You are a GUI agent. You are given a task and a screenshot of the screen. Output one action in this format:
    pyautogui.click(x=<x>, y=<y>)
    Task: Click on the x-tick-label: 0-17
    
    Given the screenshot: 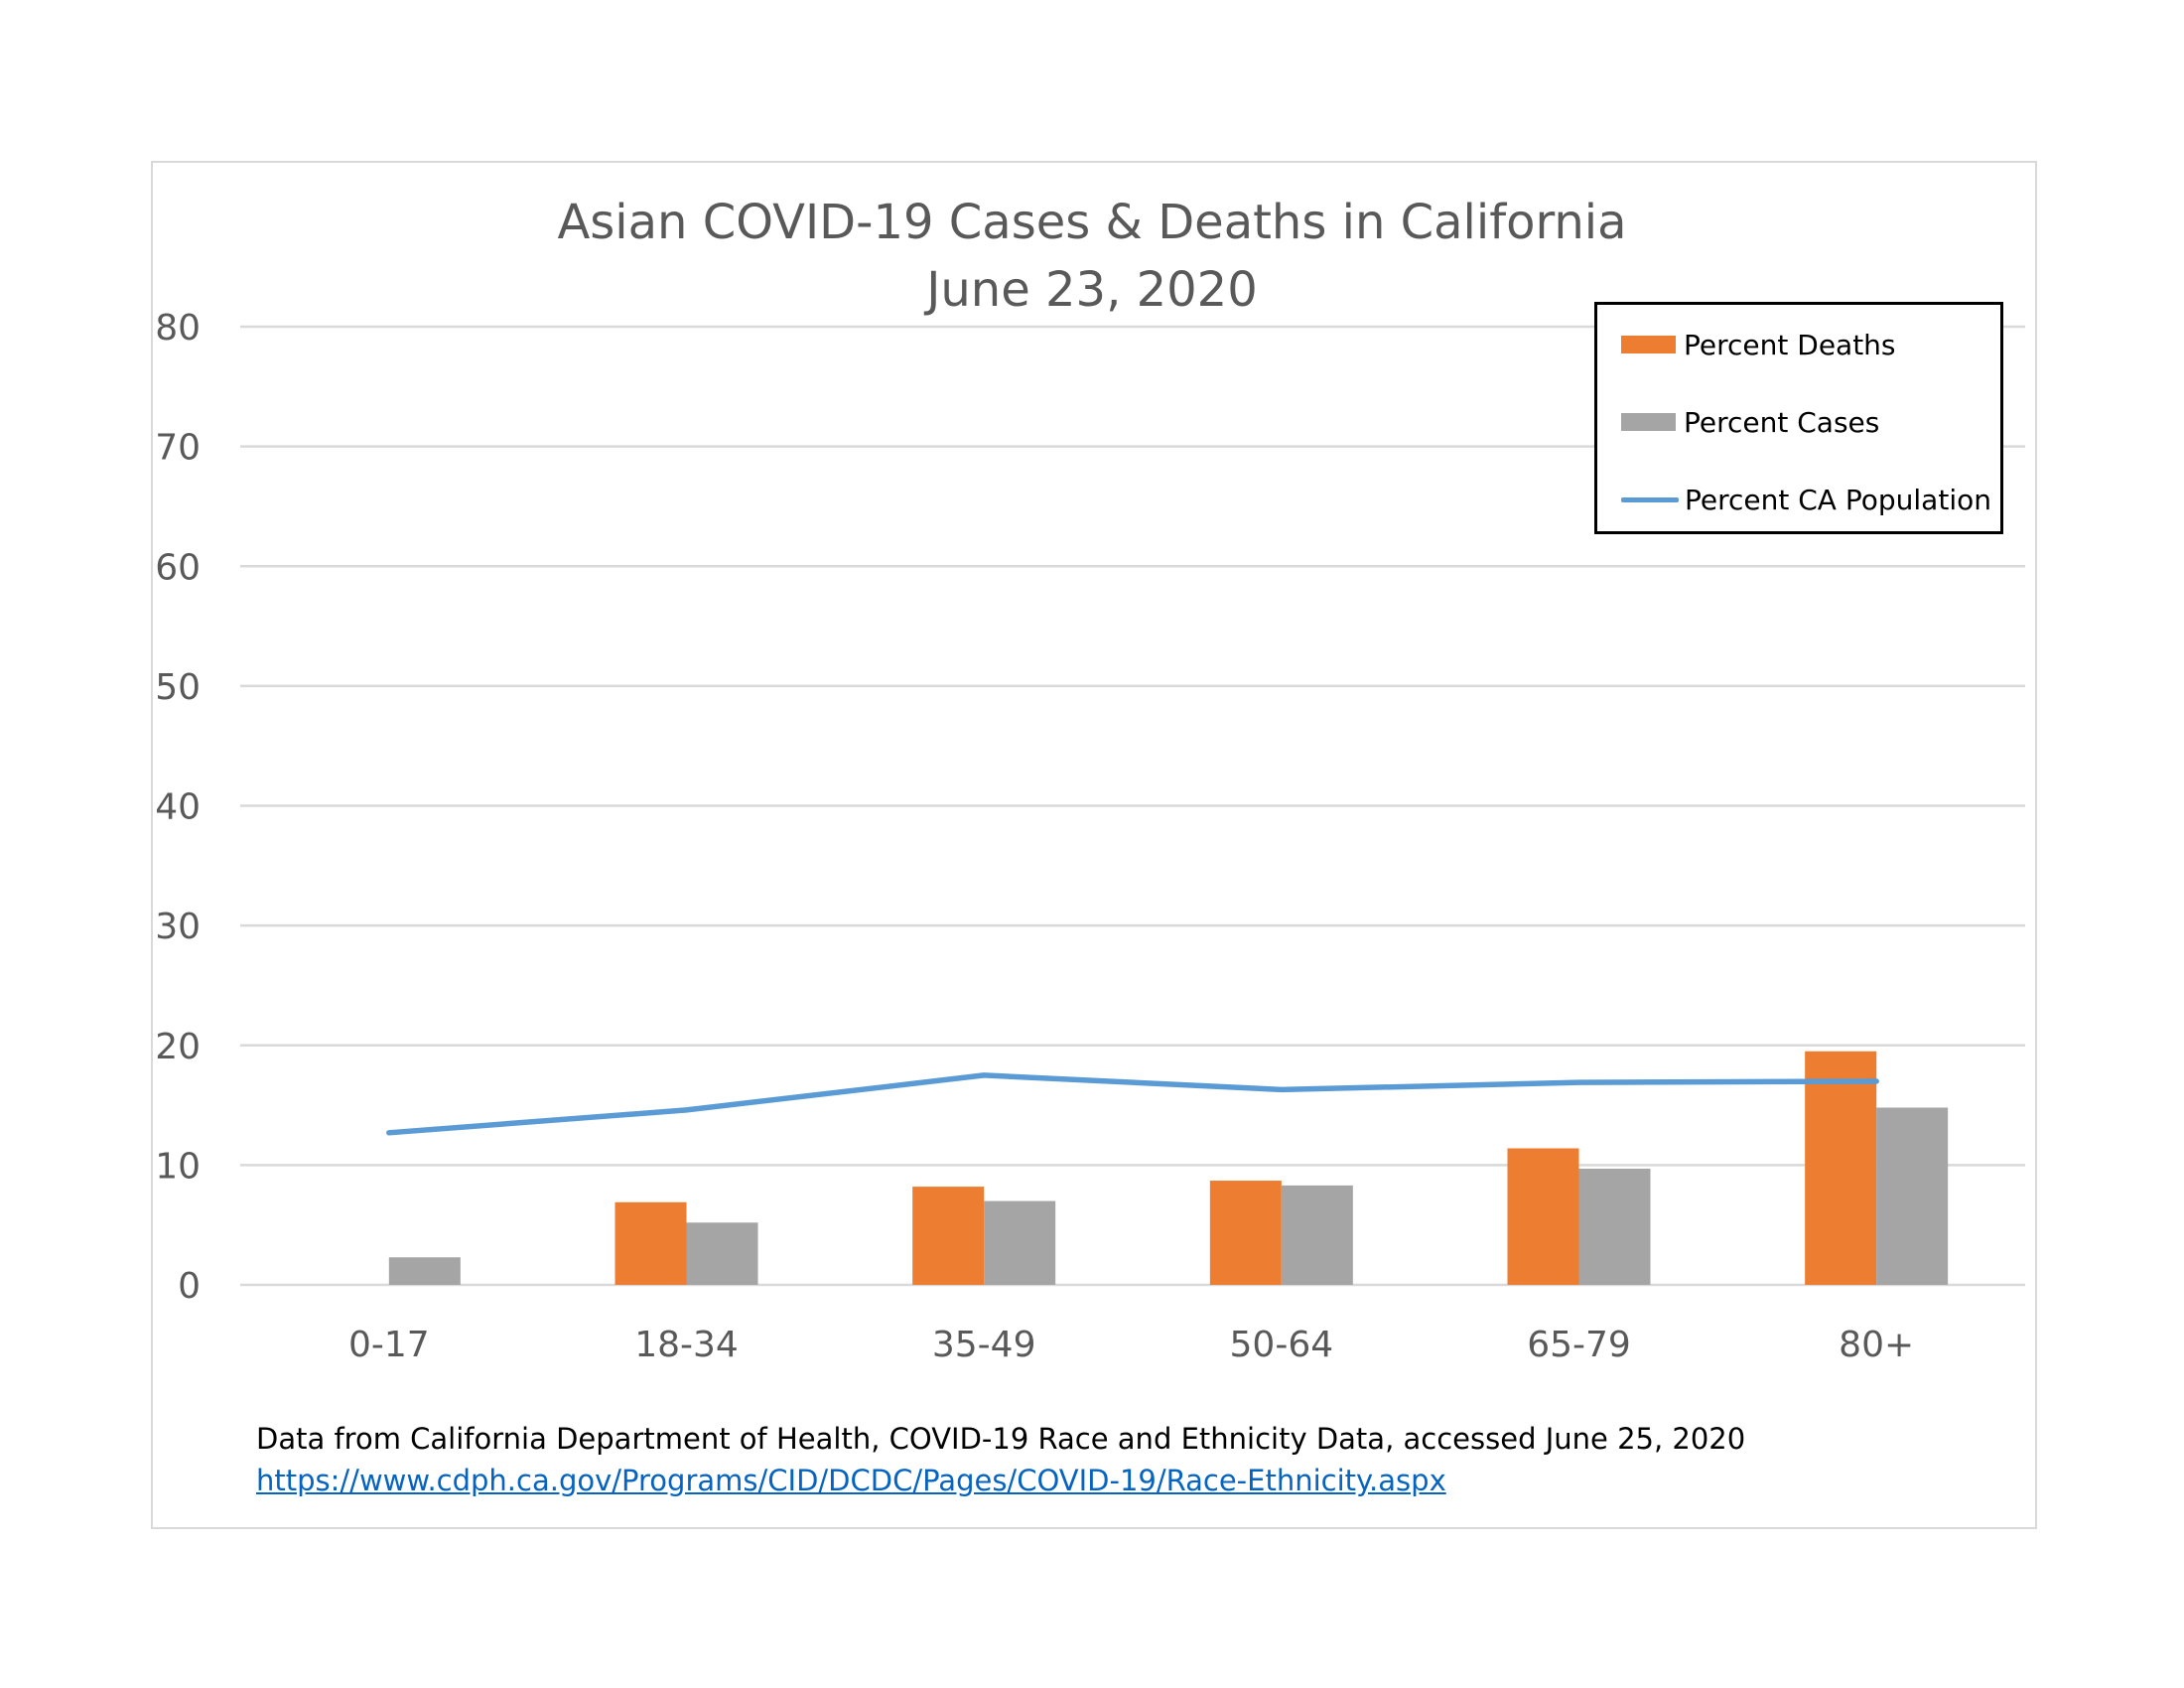 What is the action you would take?
    pyautogui.click(x=389, y=1345)
    